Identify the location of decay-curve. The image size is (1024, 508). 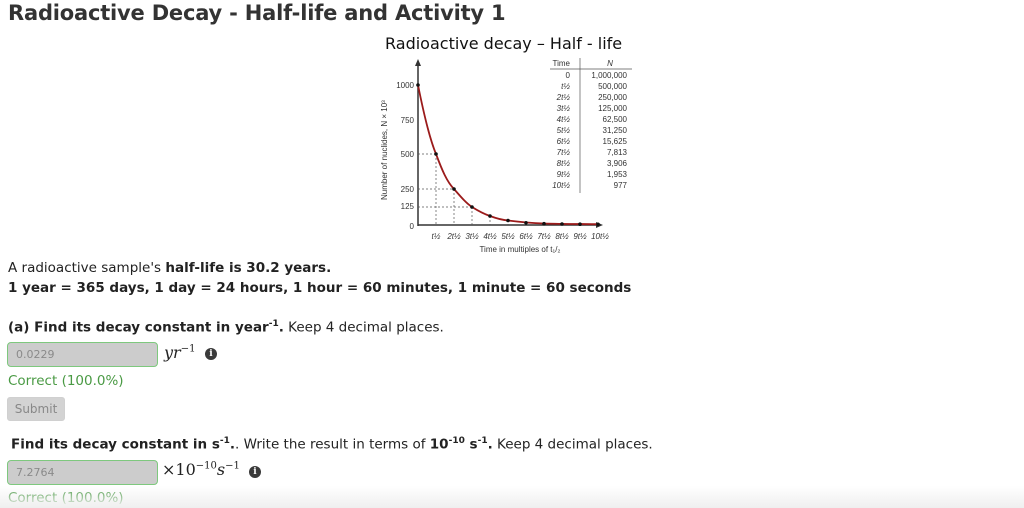
(508, 155).